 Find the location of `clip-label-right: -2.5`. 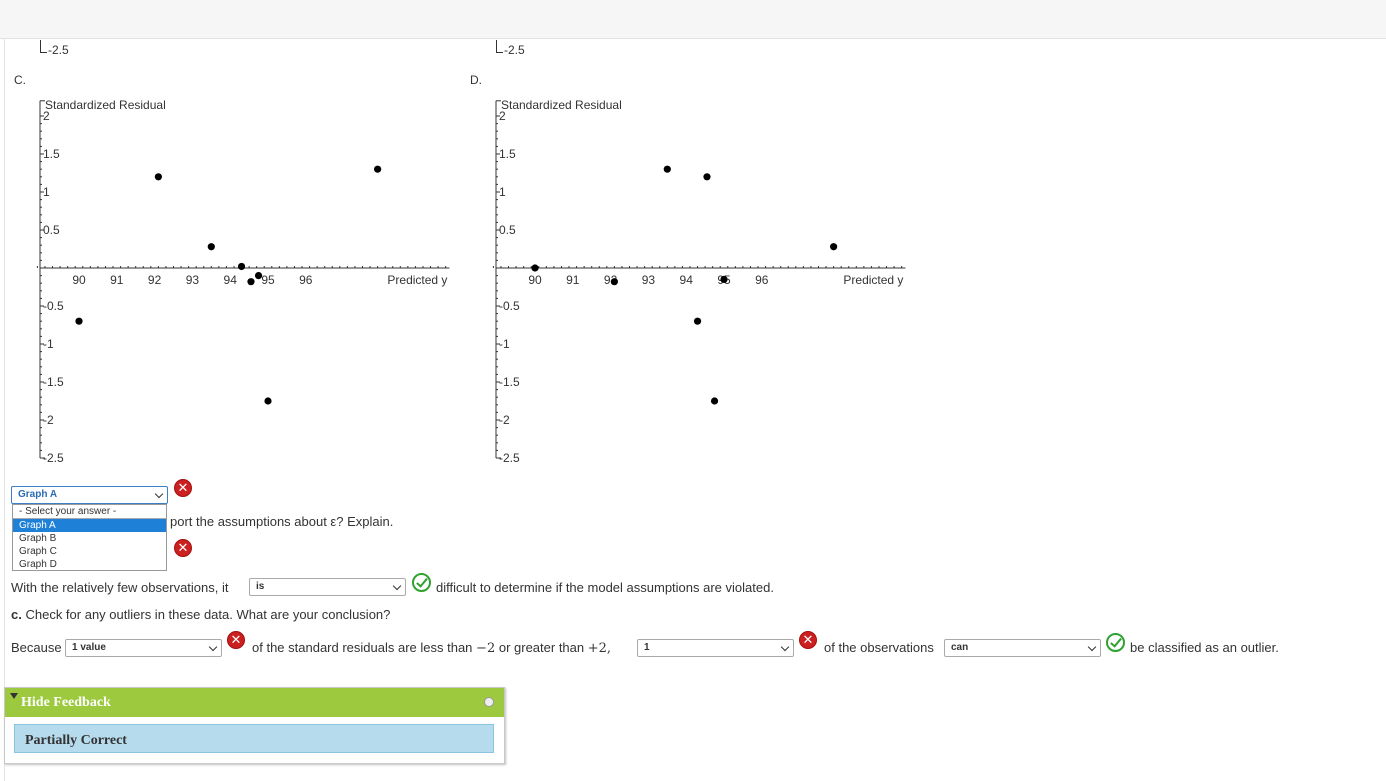

clip-label-right: -2.5 is located at coordinates (514, 50).